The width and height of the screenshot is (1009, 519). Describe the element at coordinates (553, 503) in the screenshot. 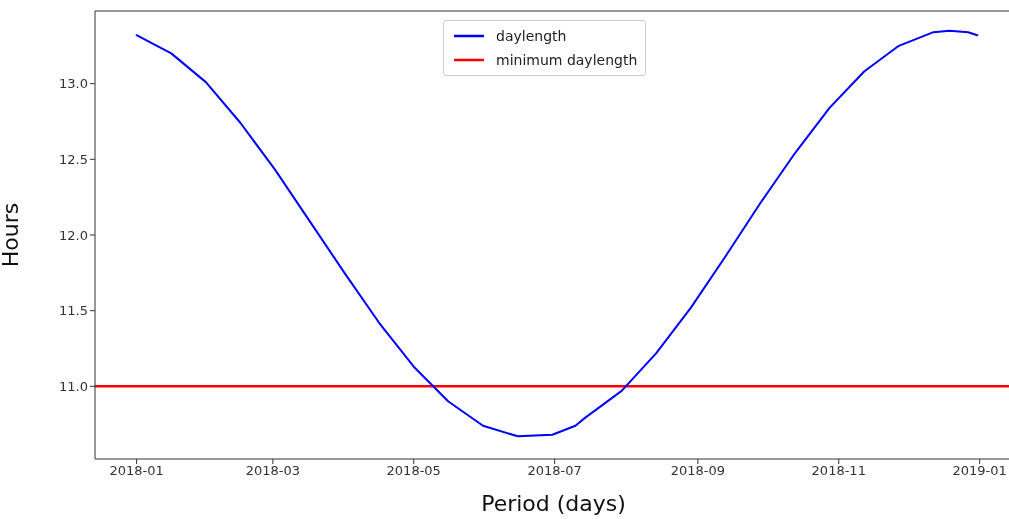

I see `x-axis-title: Period (days)` at that location.